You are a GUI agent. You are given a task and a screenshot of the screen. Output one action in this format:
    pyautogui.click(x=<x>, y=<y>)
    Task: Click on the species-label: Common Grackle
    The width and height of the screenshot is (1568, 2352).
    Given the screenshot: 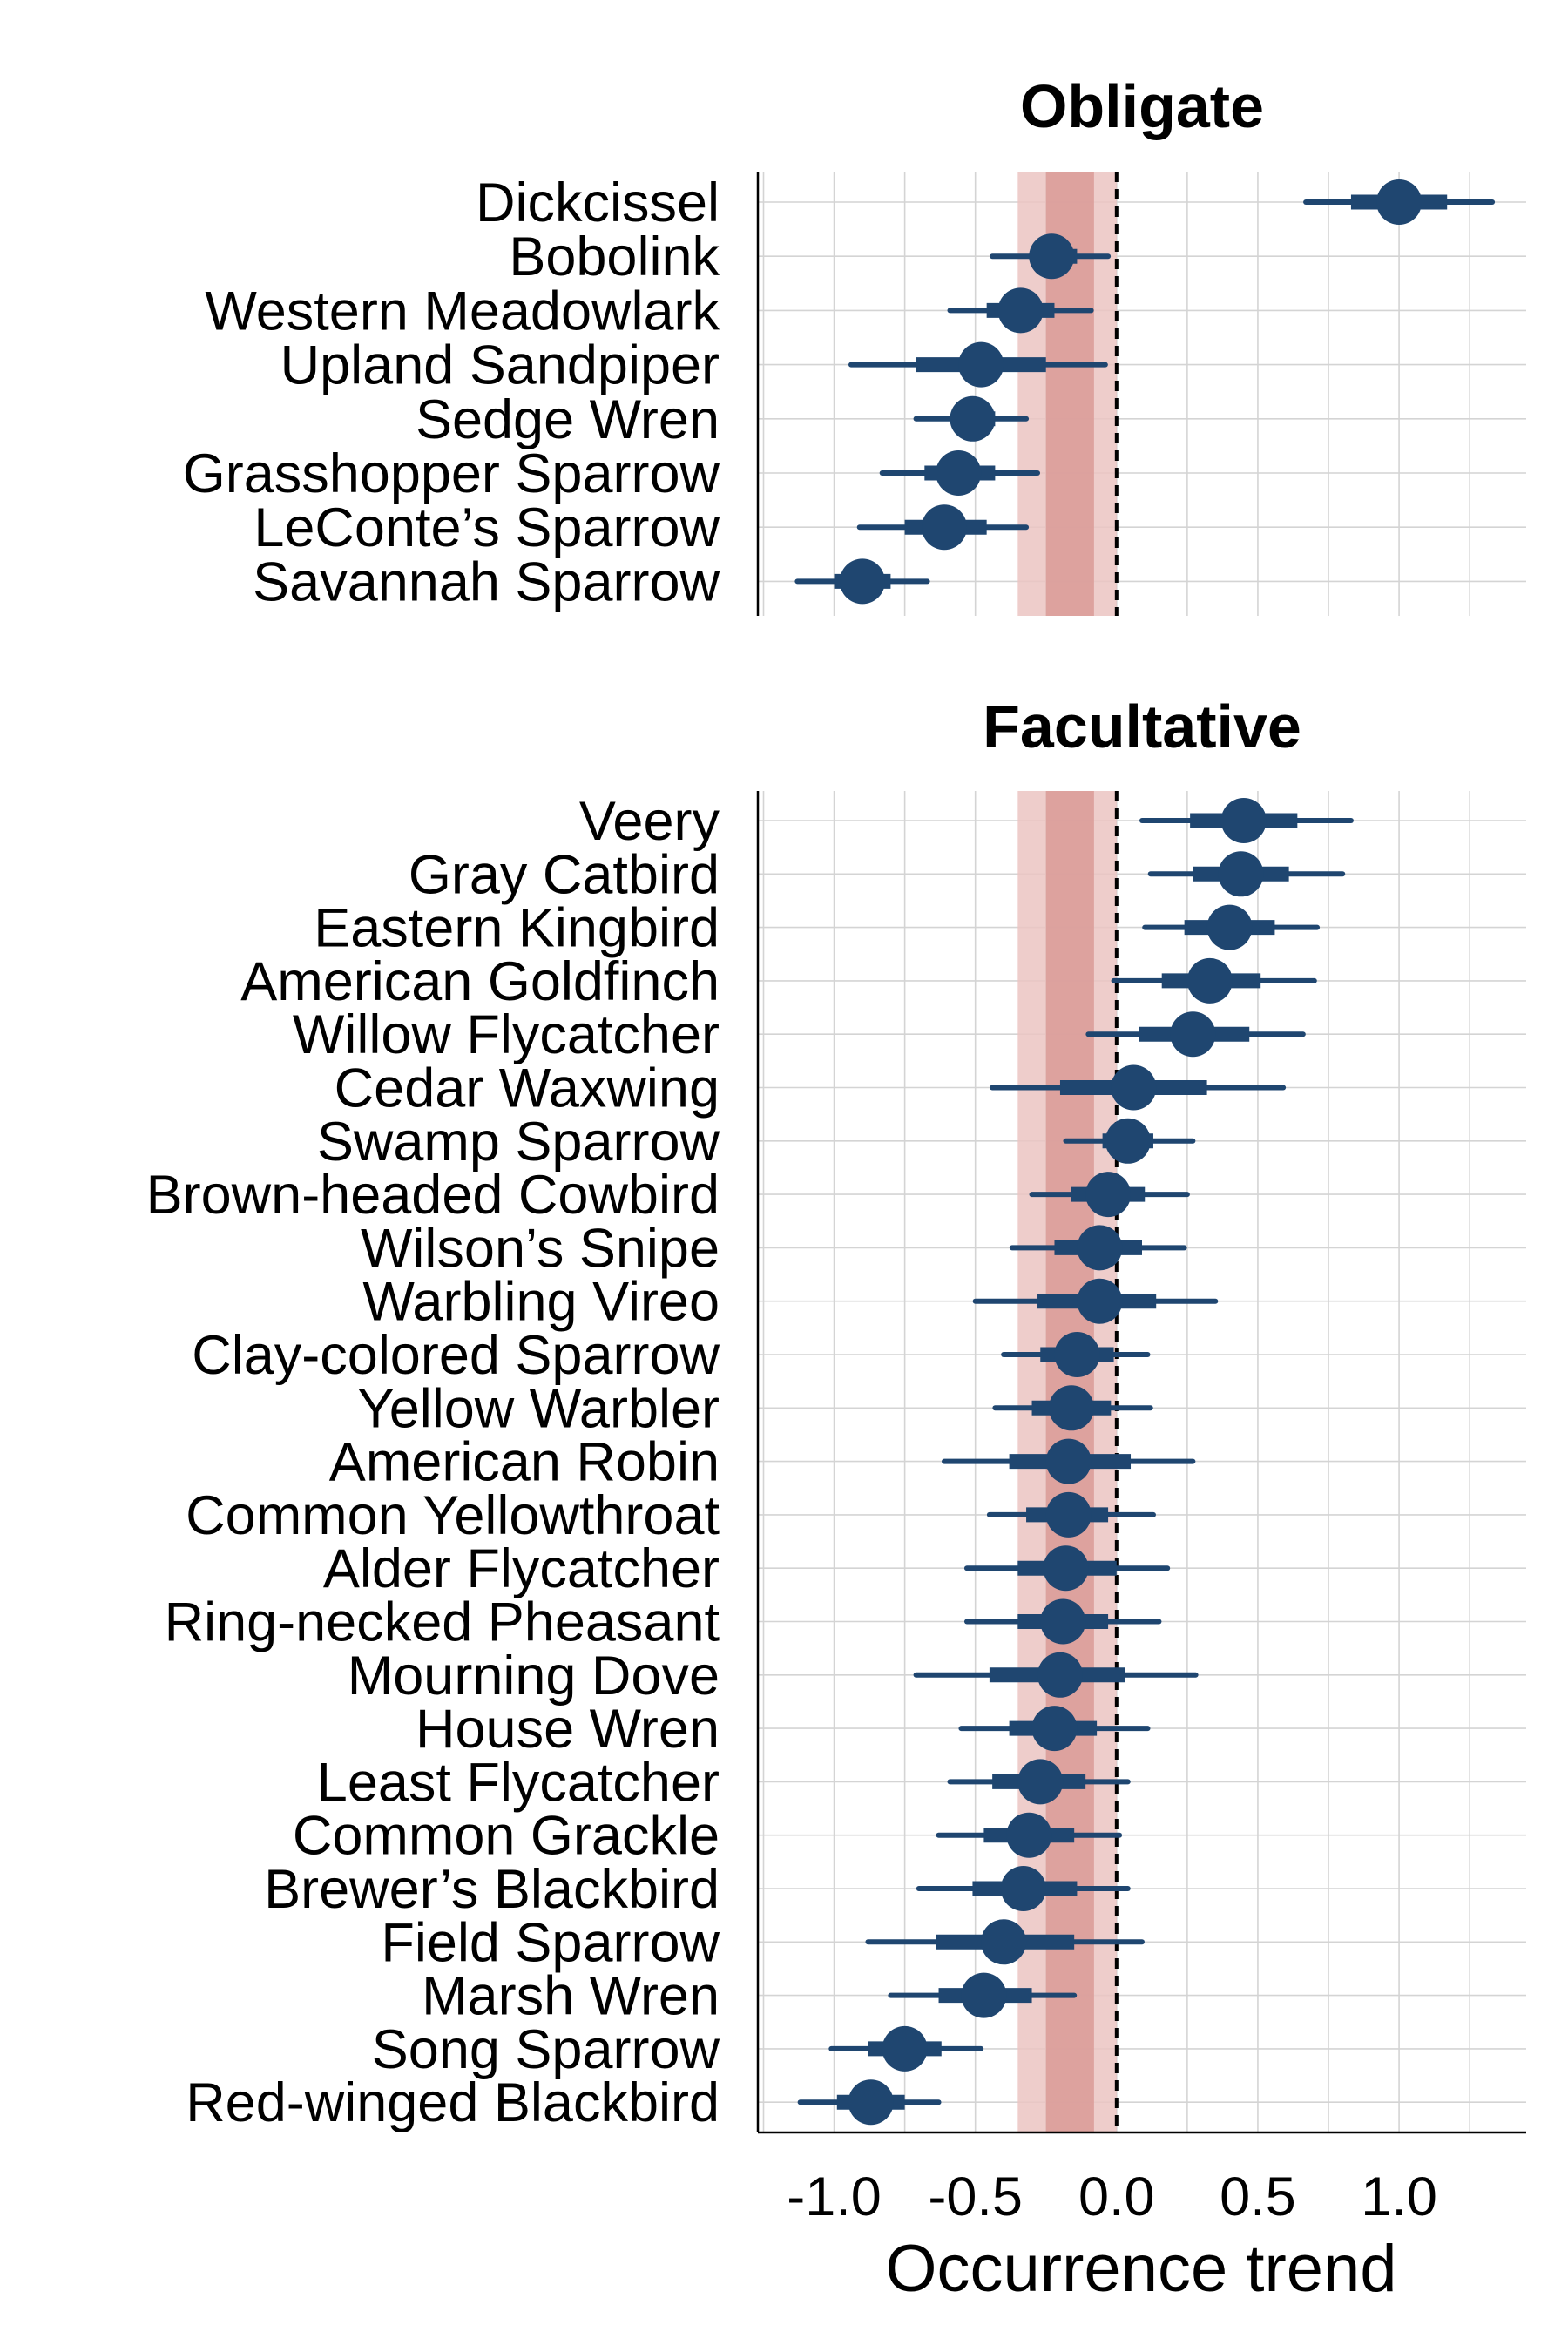 What is the action you would take?
    pyautogui.click(x=506, y=1836)
    